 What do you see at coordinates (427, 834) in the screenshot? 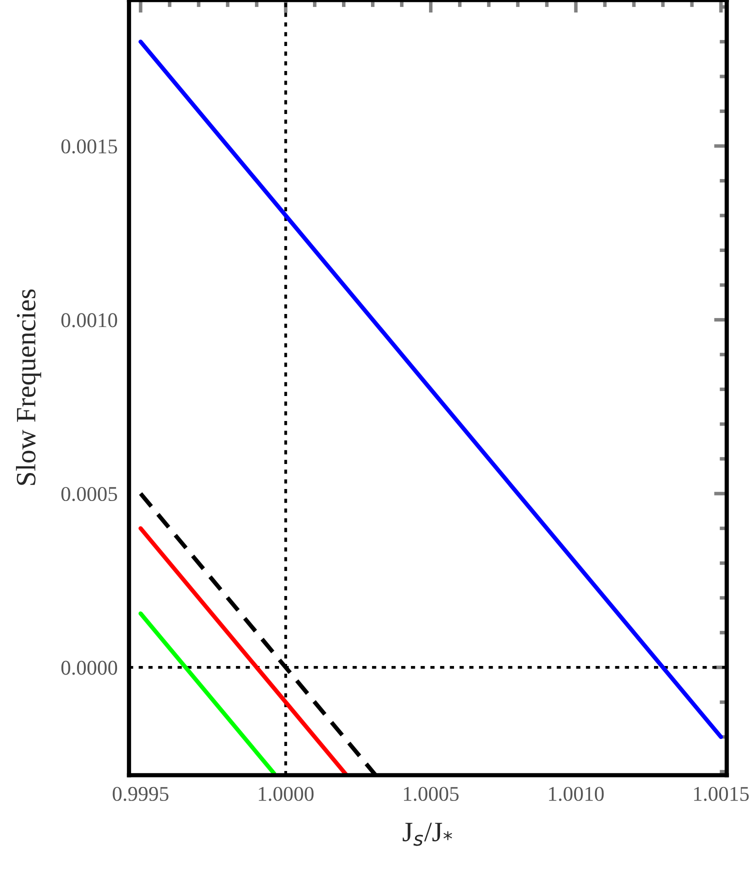
I see `x-axis-title: J$_{s}$/J$_{*}$` at bounding box center [427, 834].